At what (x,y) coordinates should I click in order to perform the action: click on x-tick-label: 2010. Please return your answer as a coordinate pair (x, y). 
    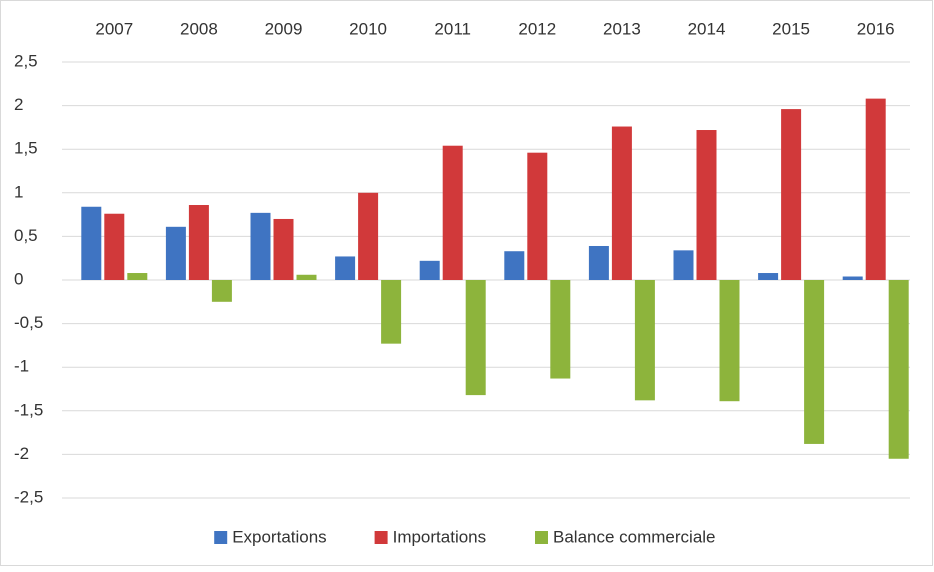
    Looking at the image, I should click on (368, 28).